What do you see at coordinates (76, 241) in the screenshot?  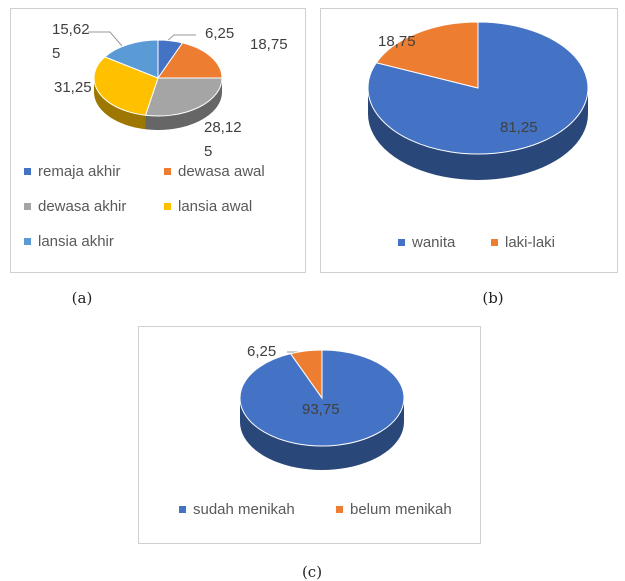 I see `legend-label: lansia akhir` at bounding box center [76, 241].